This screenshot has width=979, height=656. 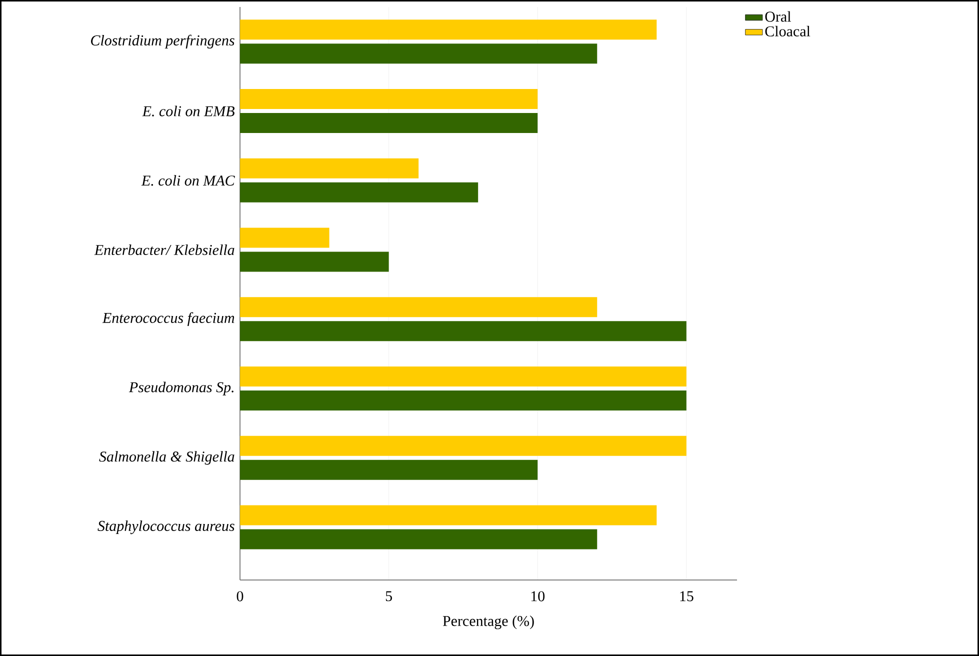 I want to click on y-tick-label: E. coli on EMB, so click(x=188, y=111).